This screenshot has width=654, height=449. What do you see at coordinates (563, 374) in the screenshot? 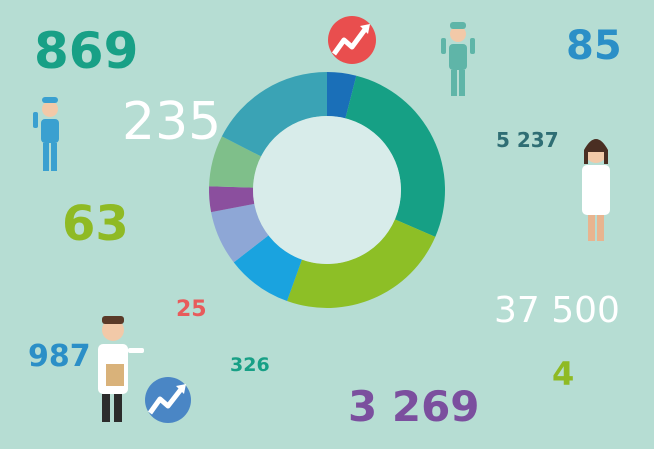
I see `figure-number: 4` at bounding box center [563, 374].